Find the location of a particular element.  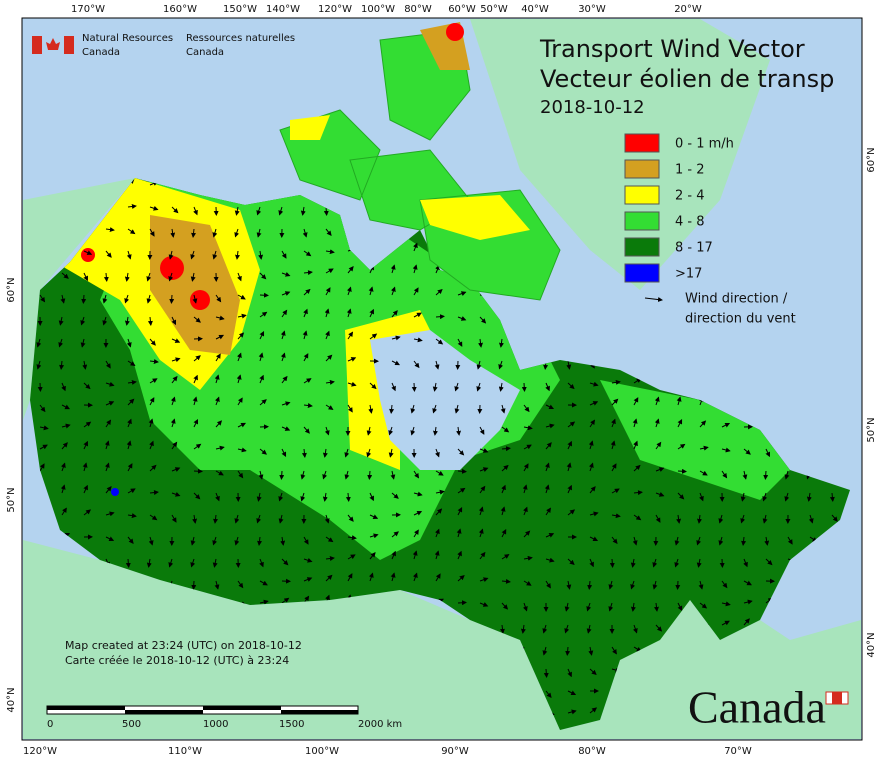

hudson-bay is located at coordinates (445, 400).